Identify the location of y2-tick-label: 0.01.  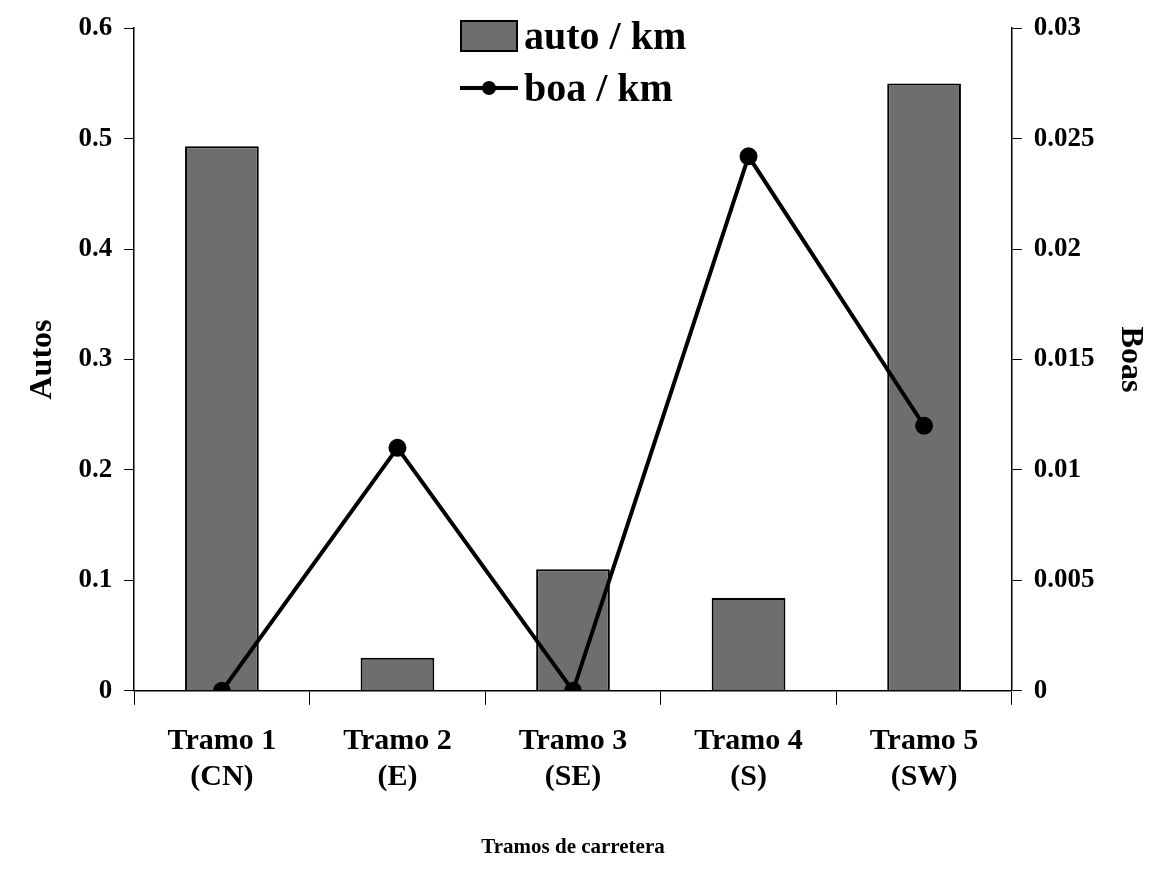
(1057, 467).